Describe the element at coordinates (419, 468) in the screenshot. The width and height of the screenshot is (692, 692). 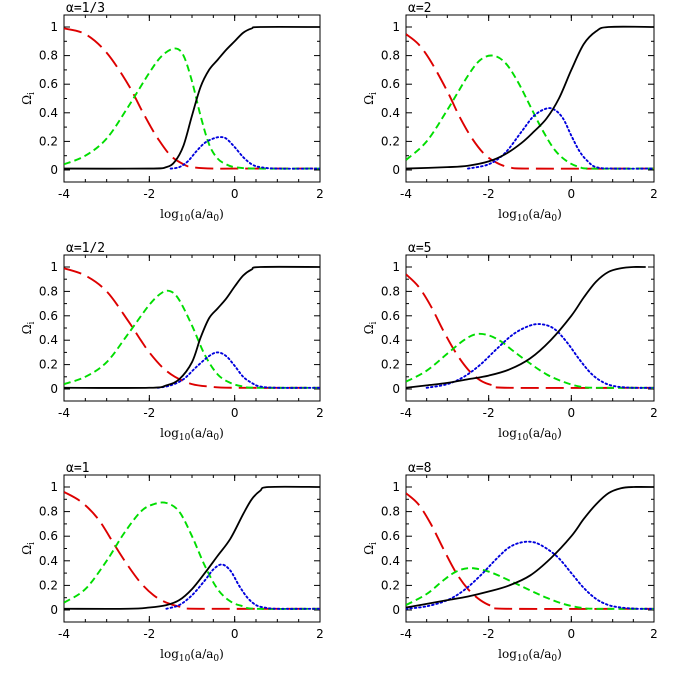
I see `panel-title: α=8` at that location.